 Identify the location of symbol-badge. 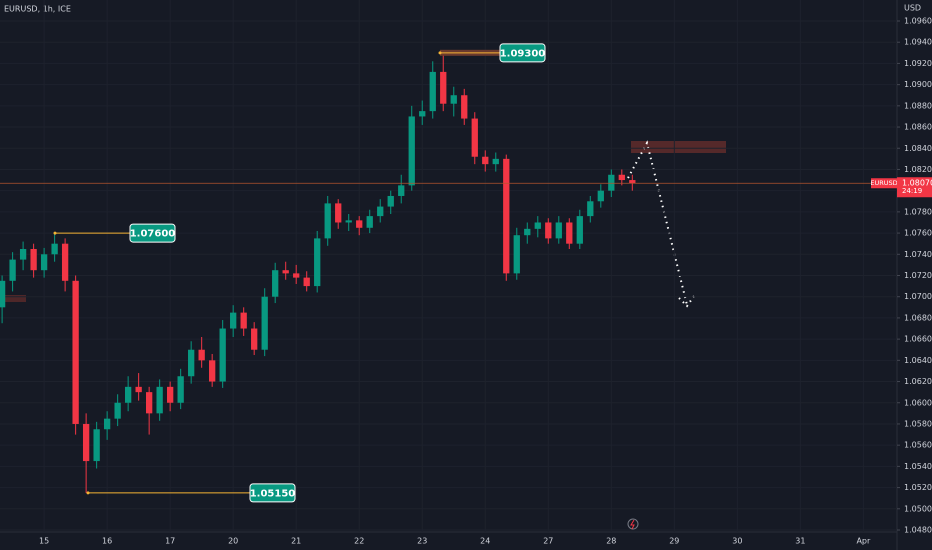
(884, 183).